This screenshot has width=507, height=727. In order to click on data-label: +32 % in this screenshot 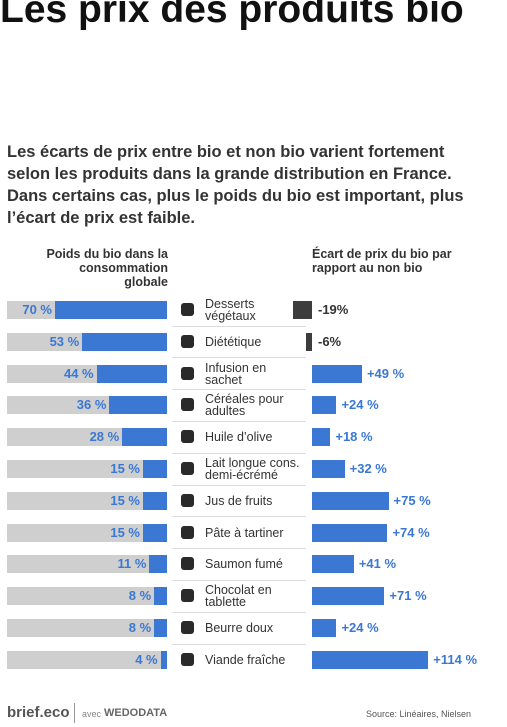, I will do `click(368, 468)`.